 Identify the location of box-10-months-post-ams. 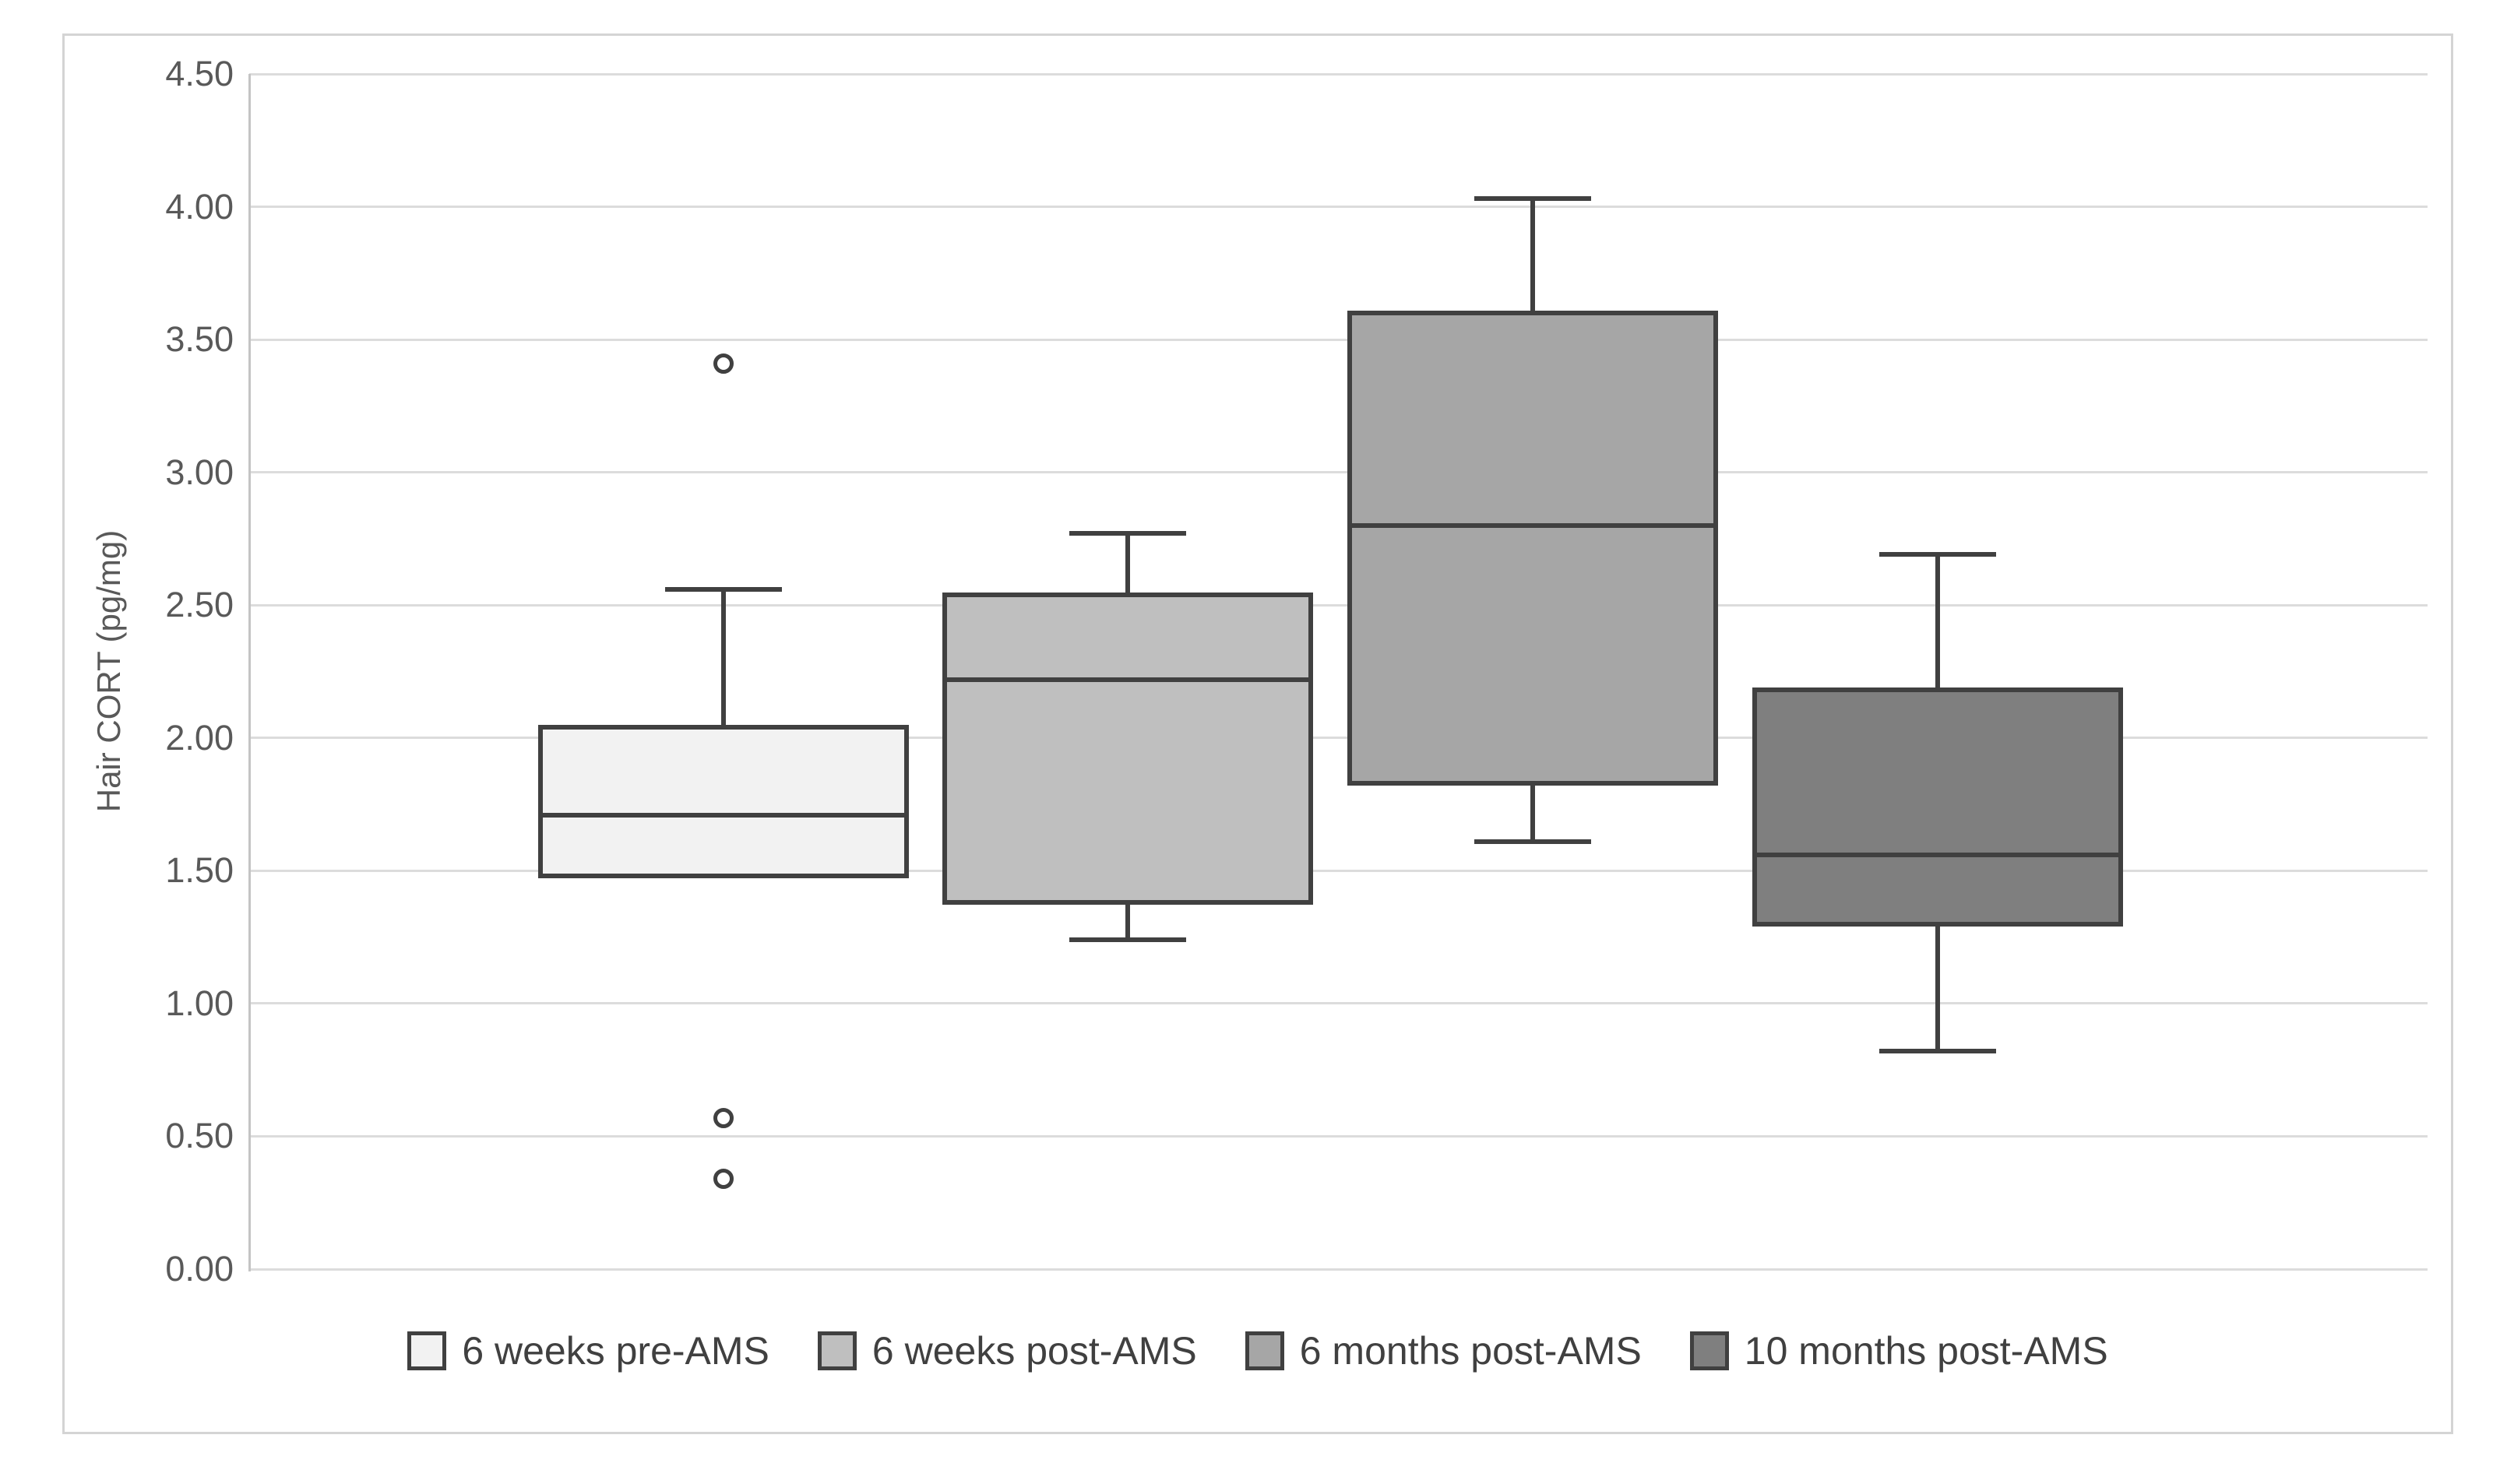
(1937, 807).